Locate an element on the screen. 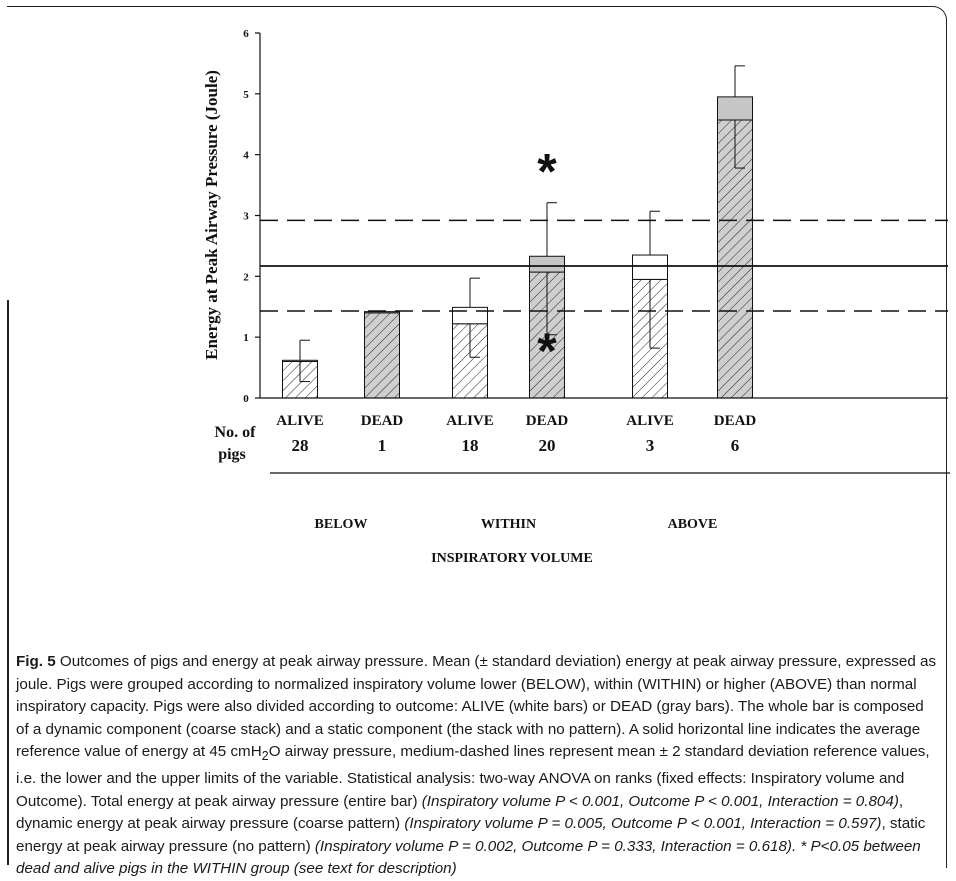  y-tick-label: 0 is located at coordinates (246, 399).